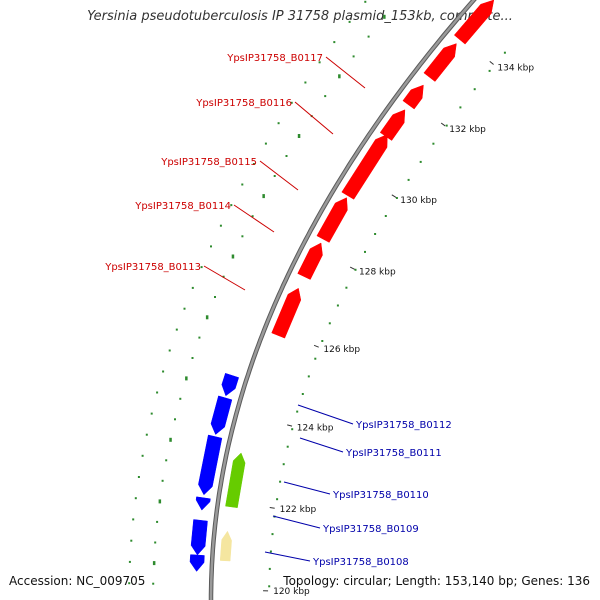  I want to click on gene-label: YpsIP31758_B0115, so click(208, 162).